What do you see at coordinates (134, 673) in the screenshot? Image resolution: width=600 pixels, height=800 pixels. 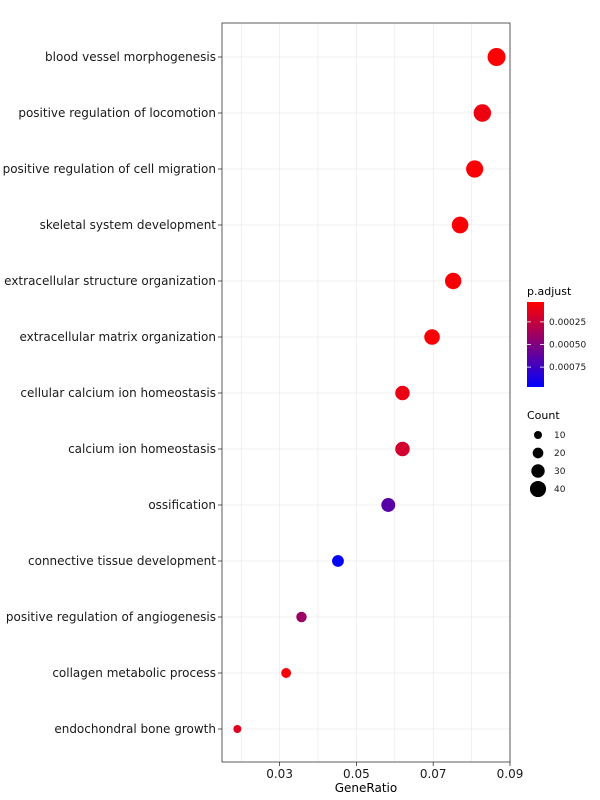 I see `y-tick-label: collagen metabolic process` at bounding box center [134, 673].